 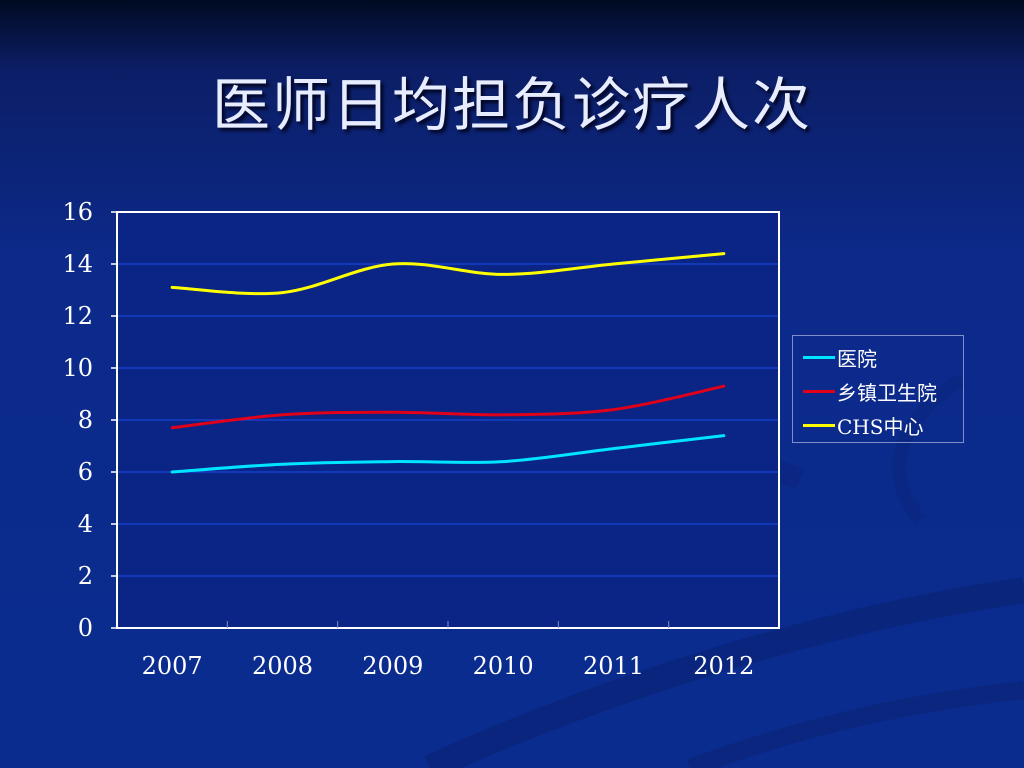 I want to click on y-tick-label: 12, so click(x=77, y=316).